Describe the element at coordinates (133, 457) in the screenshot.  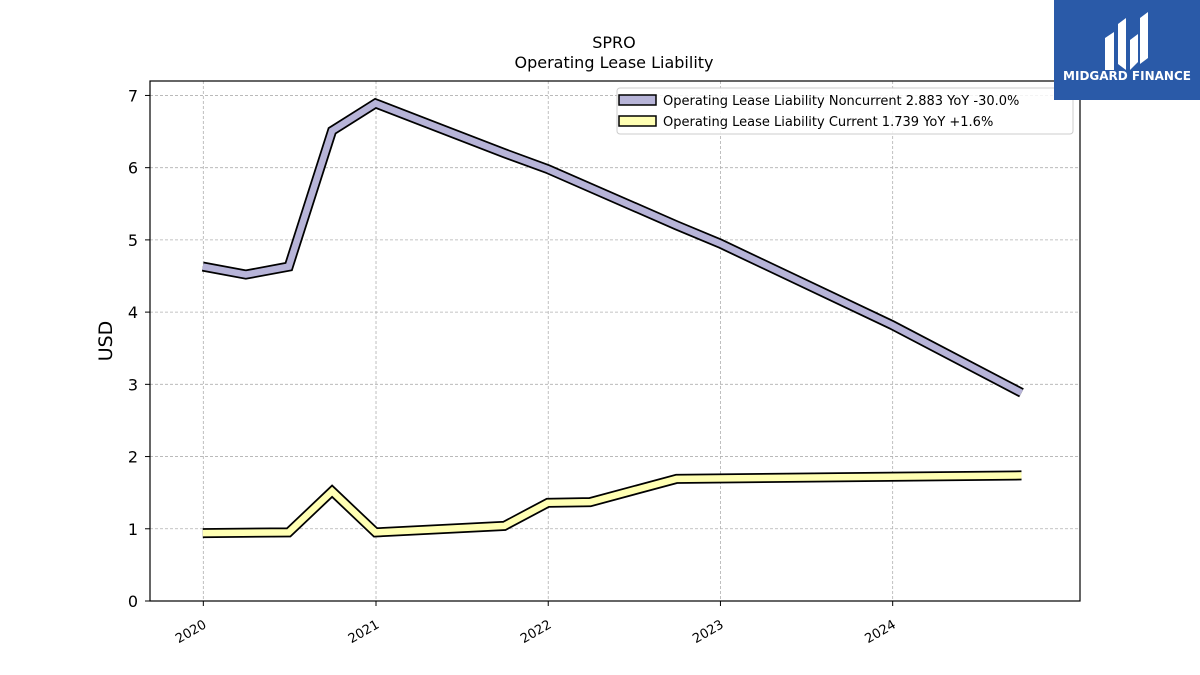
I see `y-tick-label: 2` at that location.